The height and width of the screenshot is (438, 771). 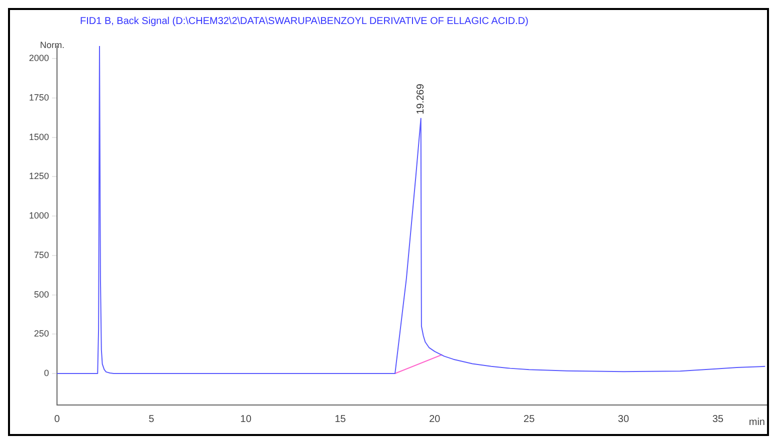 I want to click on x-tick-label: 5, so click(x=151, y=419).